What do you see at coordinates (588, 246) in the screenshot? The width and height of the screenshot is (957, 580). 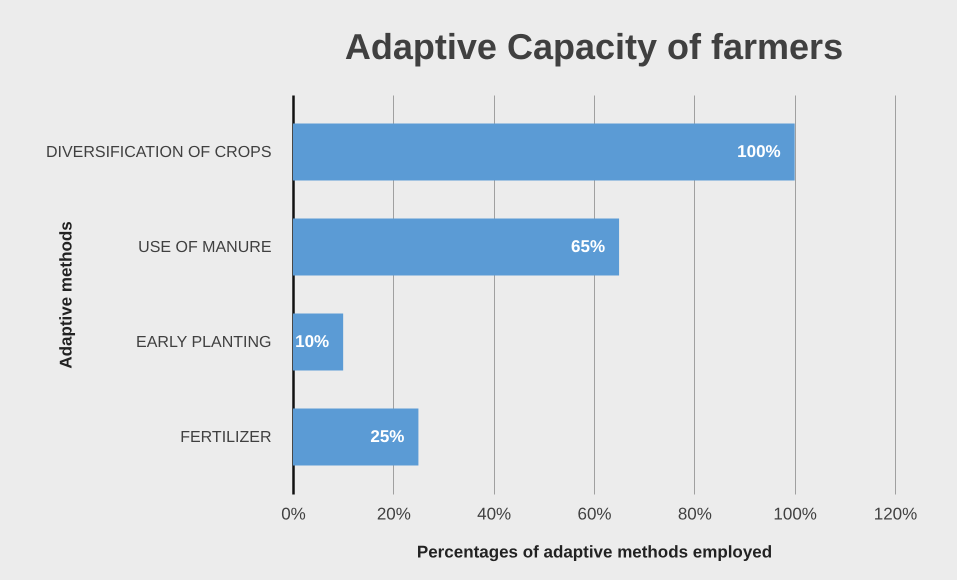 I see `data-label: 65%` at bounding box center [588, 246].